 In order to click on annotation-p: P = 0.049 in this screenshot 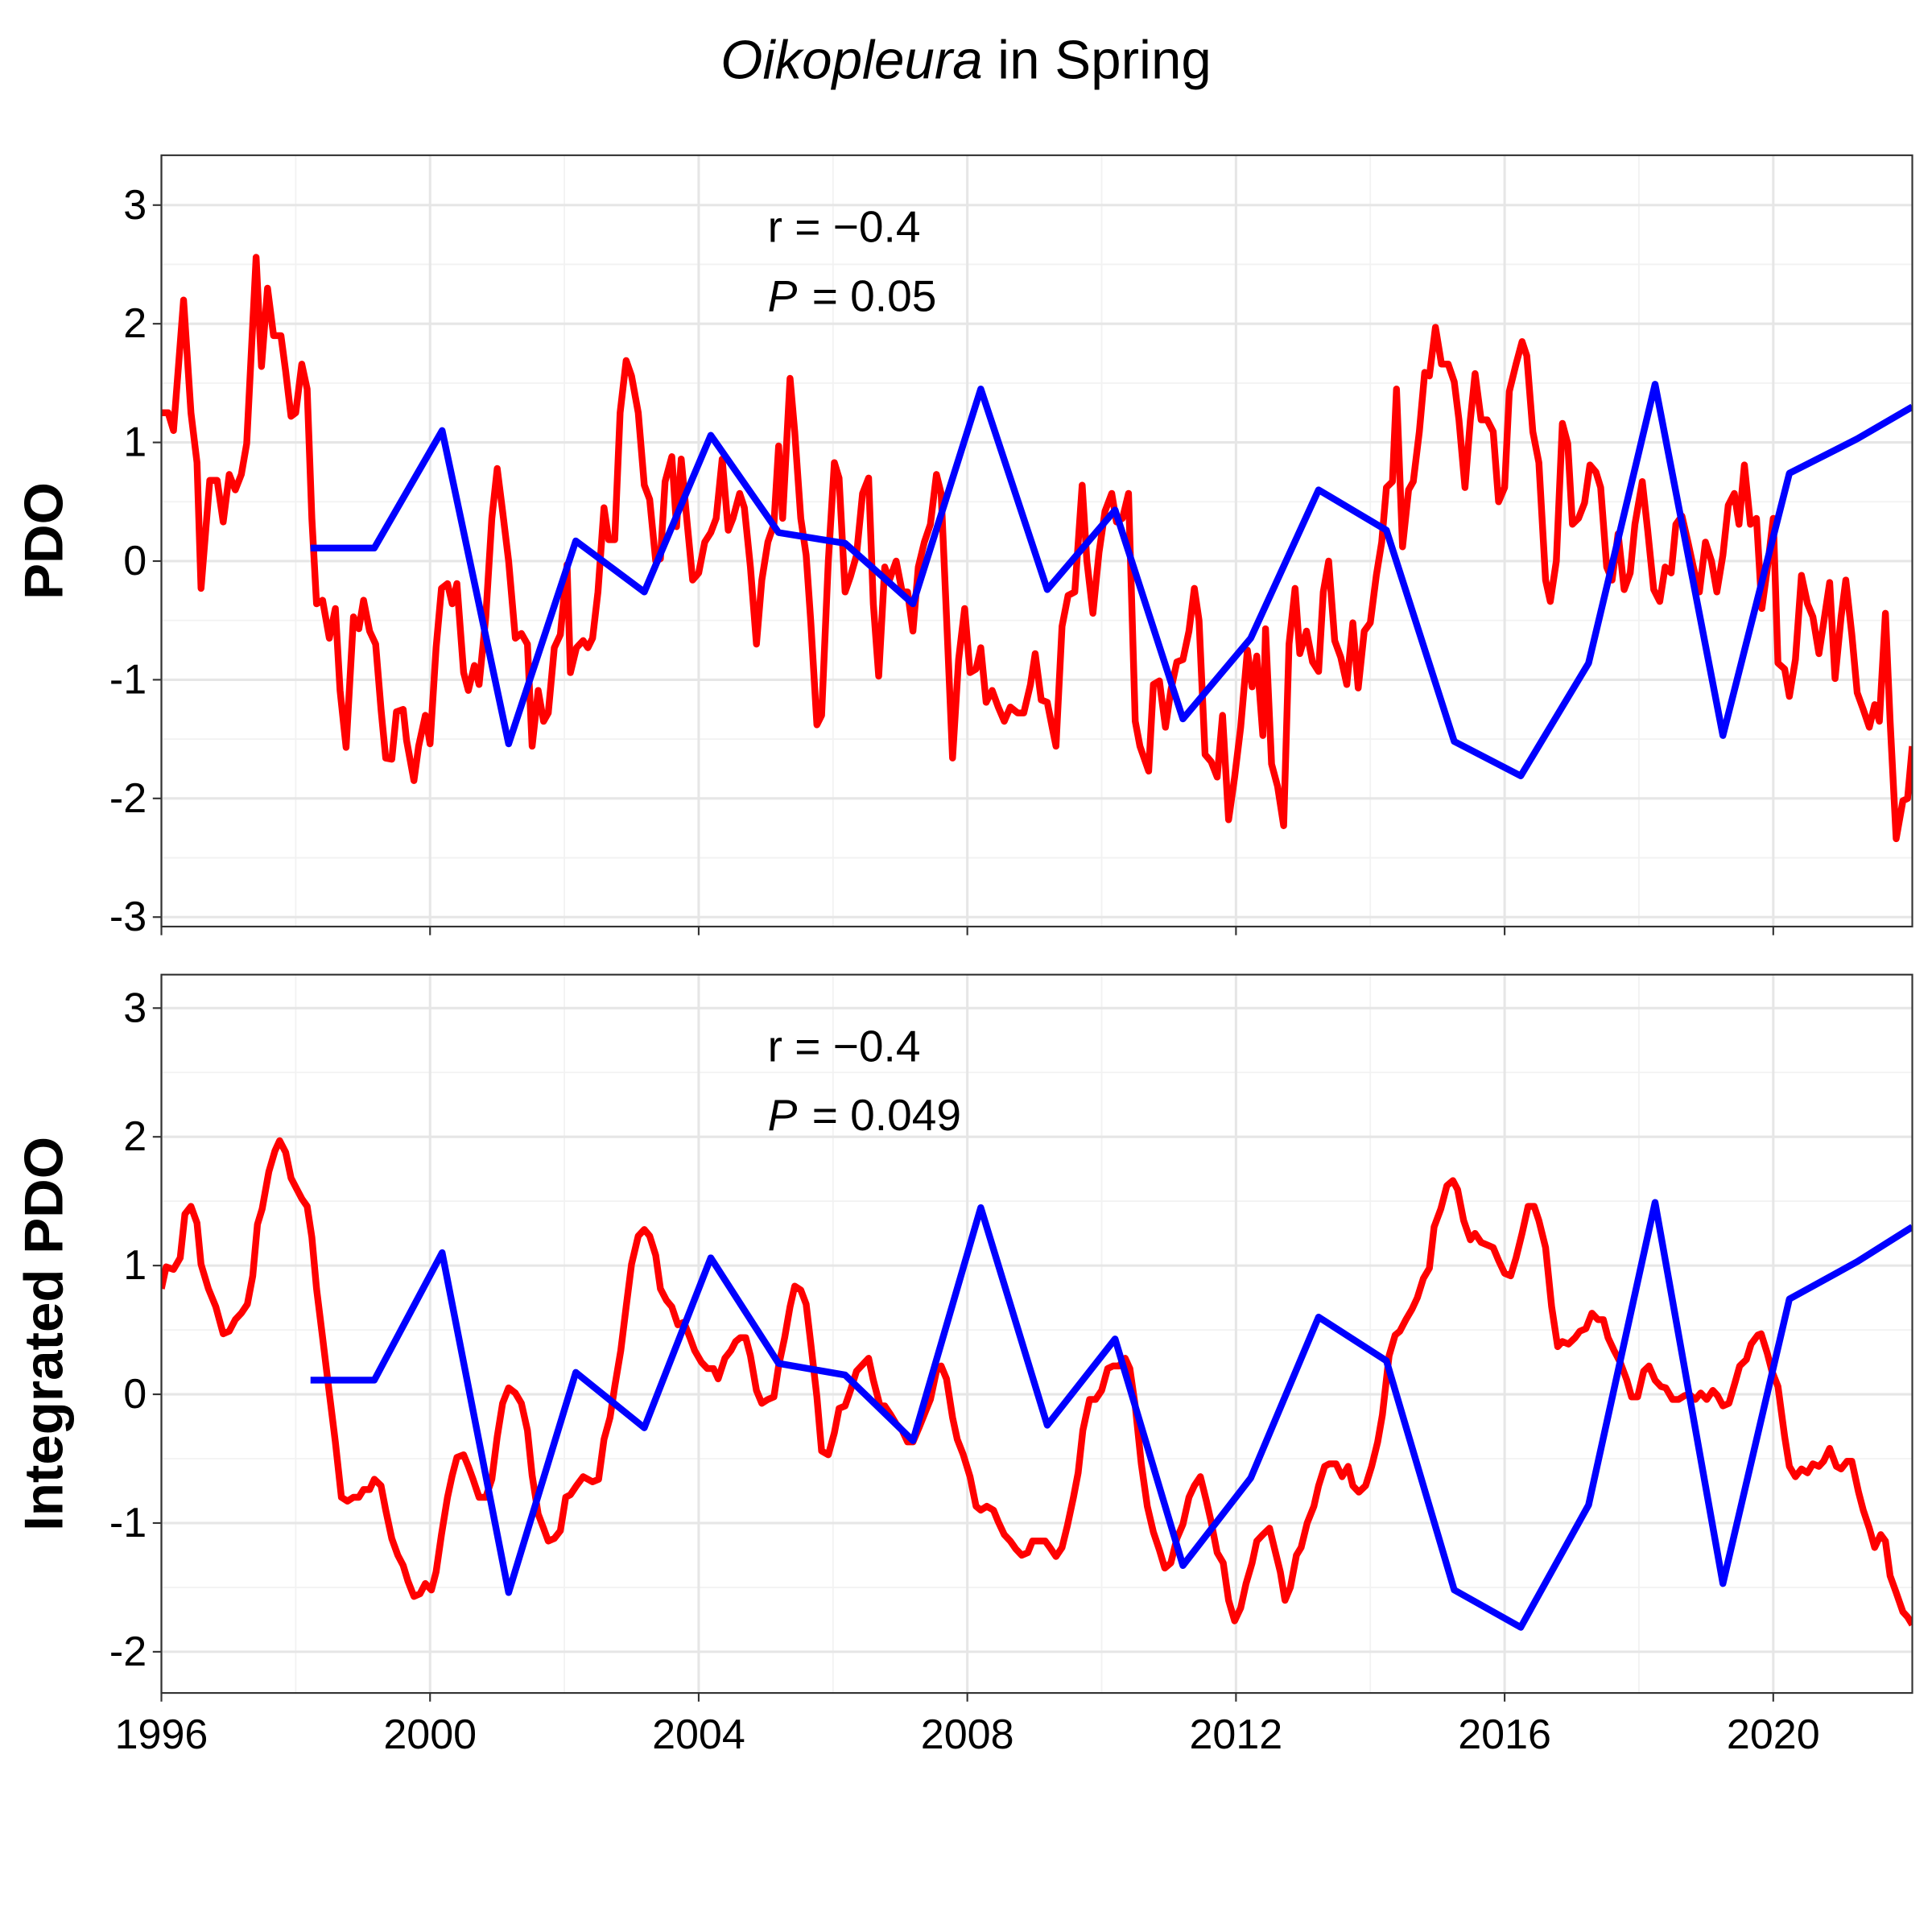, I will do `click(864, 1115)`.